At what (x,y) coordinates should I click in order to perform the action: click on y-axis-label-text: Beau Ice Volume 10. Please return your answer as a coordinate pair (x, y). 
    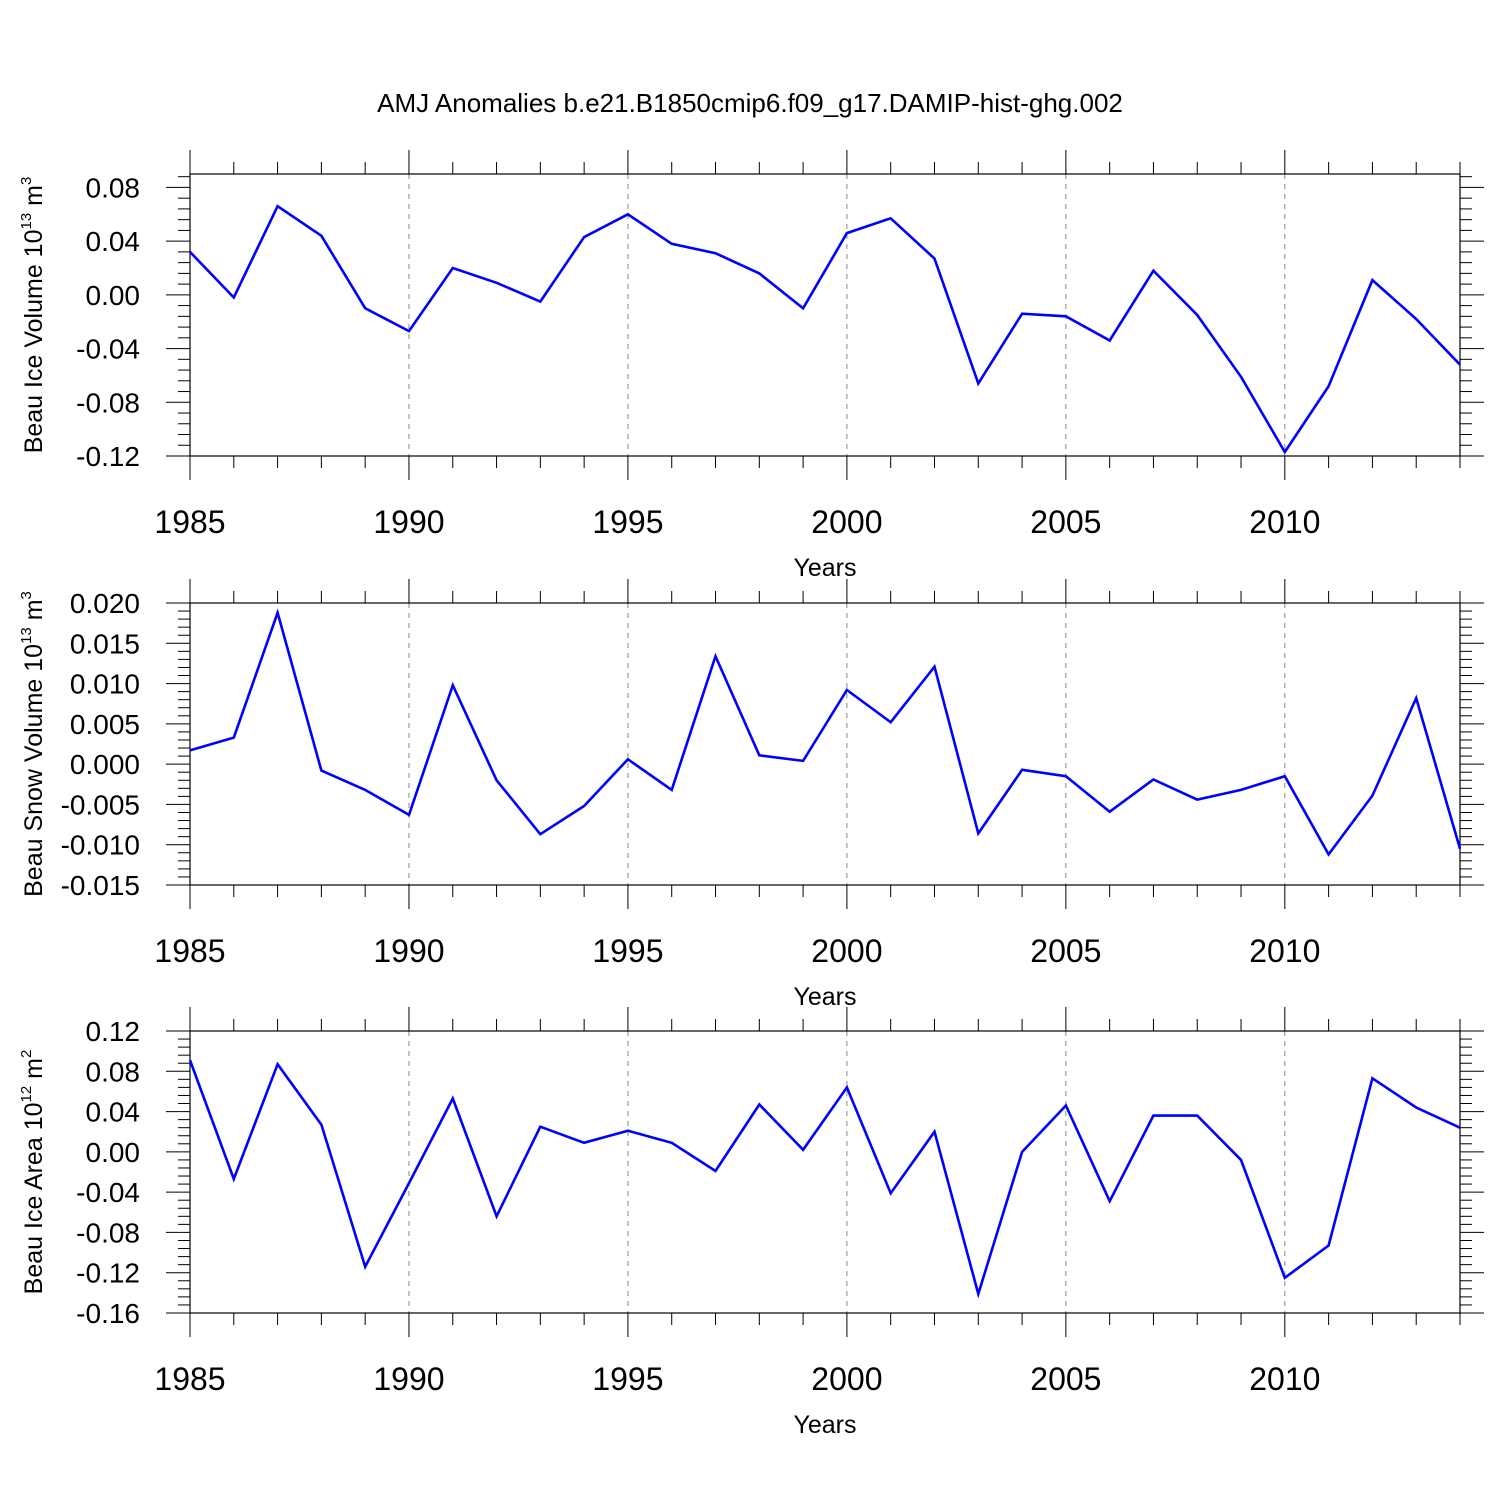
    Looking at the image, I should click on (34, 342).